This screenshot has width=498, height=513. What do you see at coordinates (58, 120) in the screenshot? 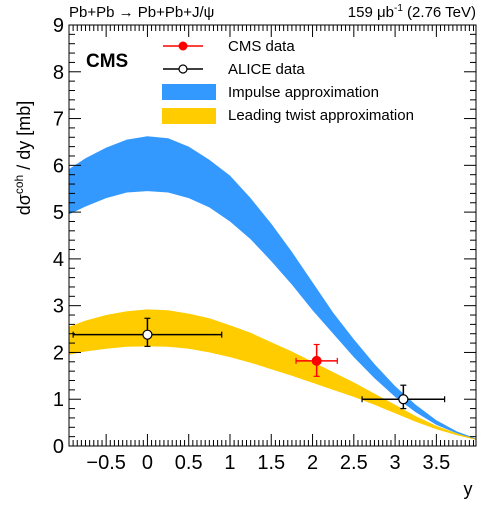
I see `y-tick-label: 7` at bounding box center [58, 120].